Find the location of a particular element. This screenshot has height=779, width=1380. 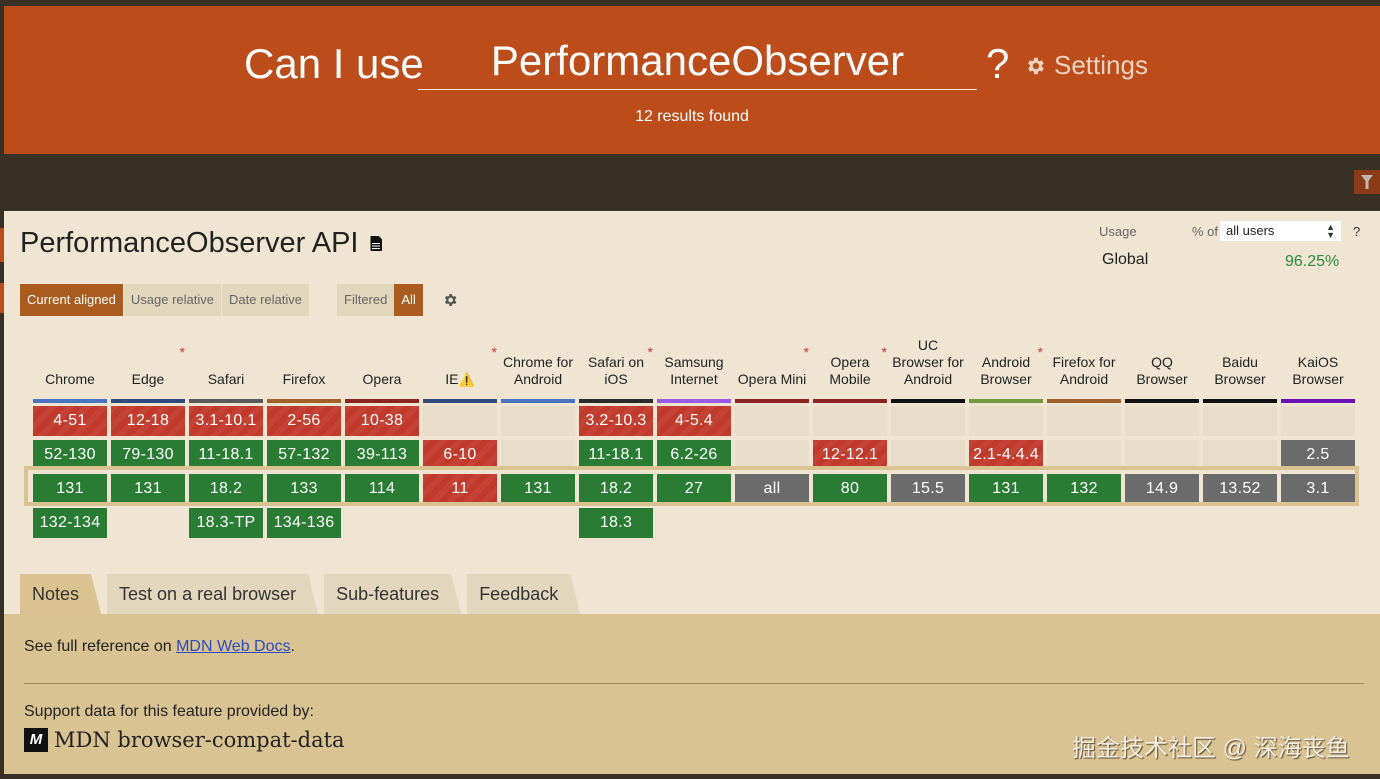

support-cell: 27 is located at coordinates (694, 489).